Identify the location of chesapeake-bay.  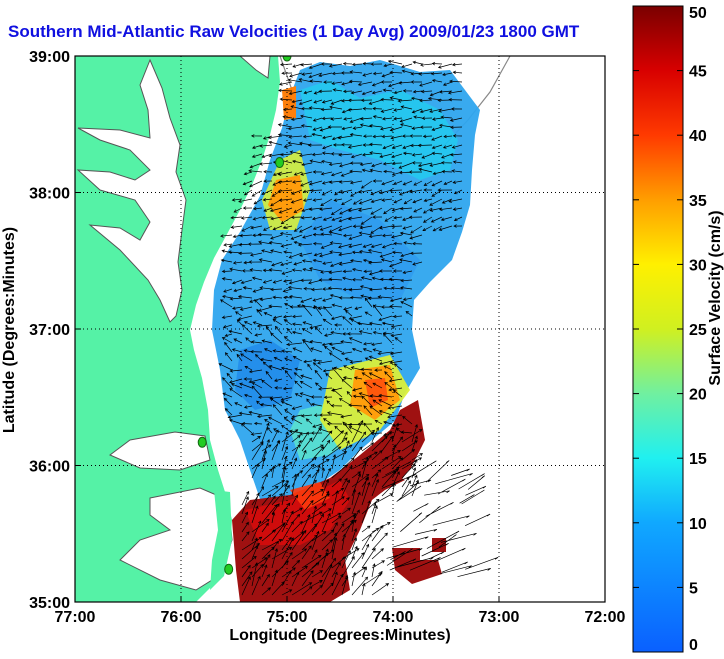
(131, 190).